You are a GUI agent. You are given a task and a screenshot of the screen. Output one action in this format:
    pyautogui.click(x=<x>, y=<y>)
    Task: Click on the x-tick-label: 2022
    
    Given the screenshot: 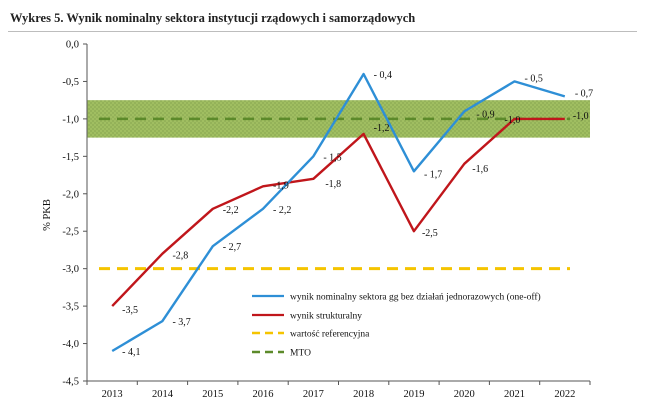 What is the action you would take?
    pyautogui.click(x=564, y=394)
    